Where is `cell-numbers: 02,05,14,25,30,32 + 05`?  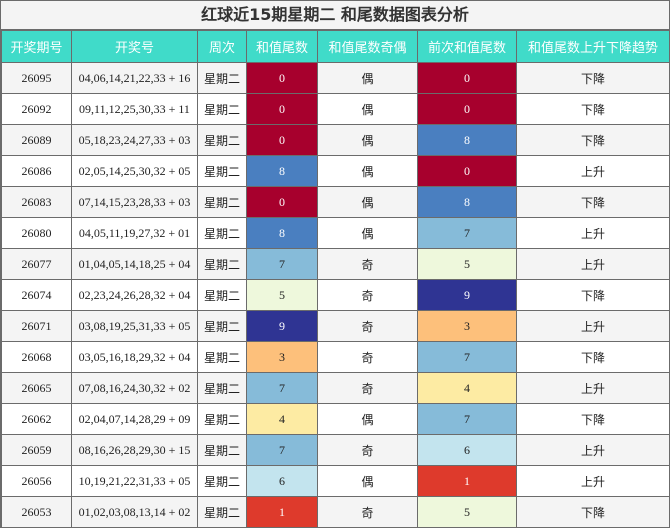
cell-numbers: 02,05,14,25,30,32 + 05 is located at coordinates (134, 171).